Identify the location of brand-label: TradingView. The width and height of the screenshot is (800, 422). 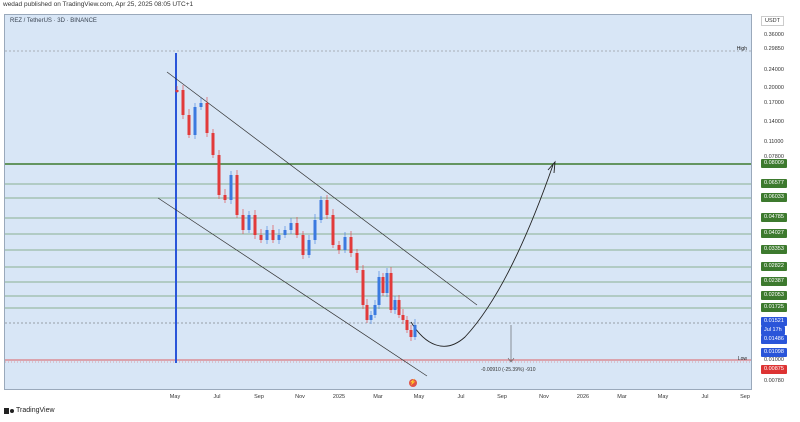
(35, 410).